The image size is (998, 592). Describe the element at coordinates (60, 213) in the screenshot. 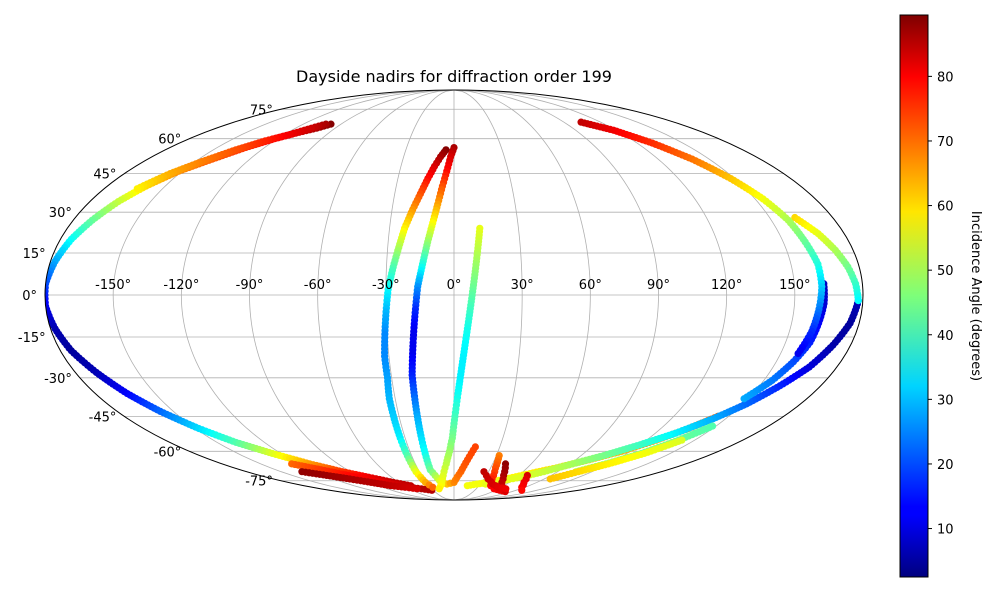

I see `latitude-tick-label: 30°` at that location.